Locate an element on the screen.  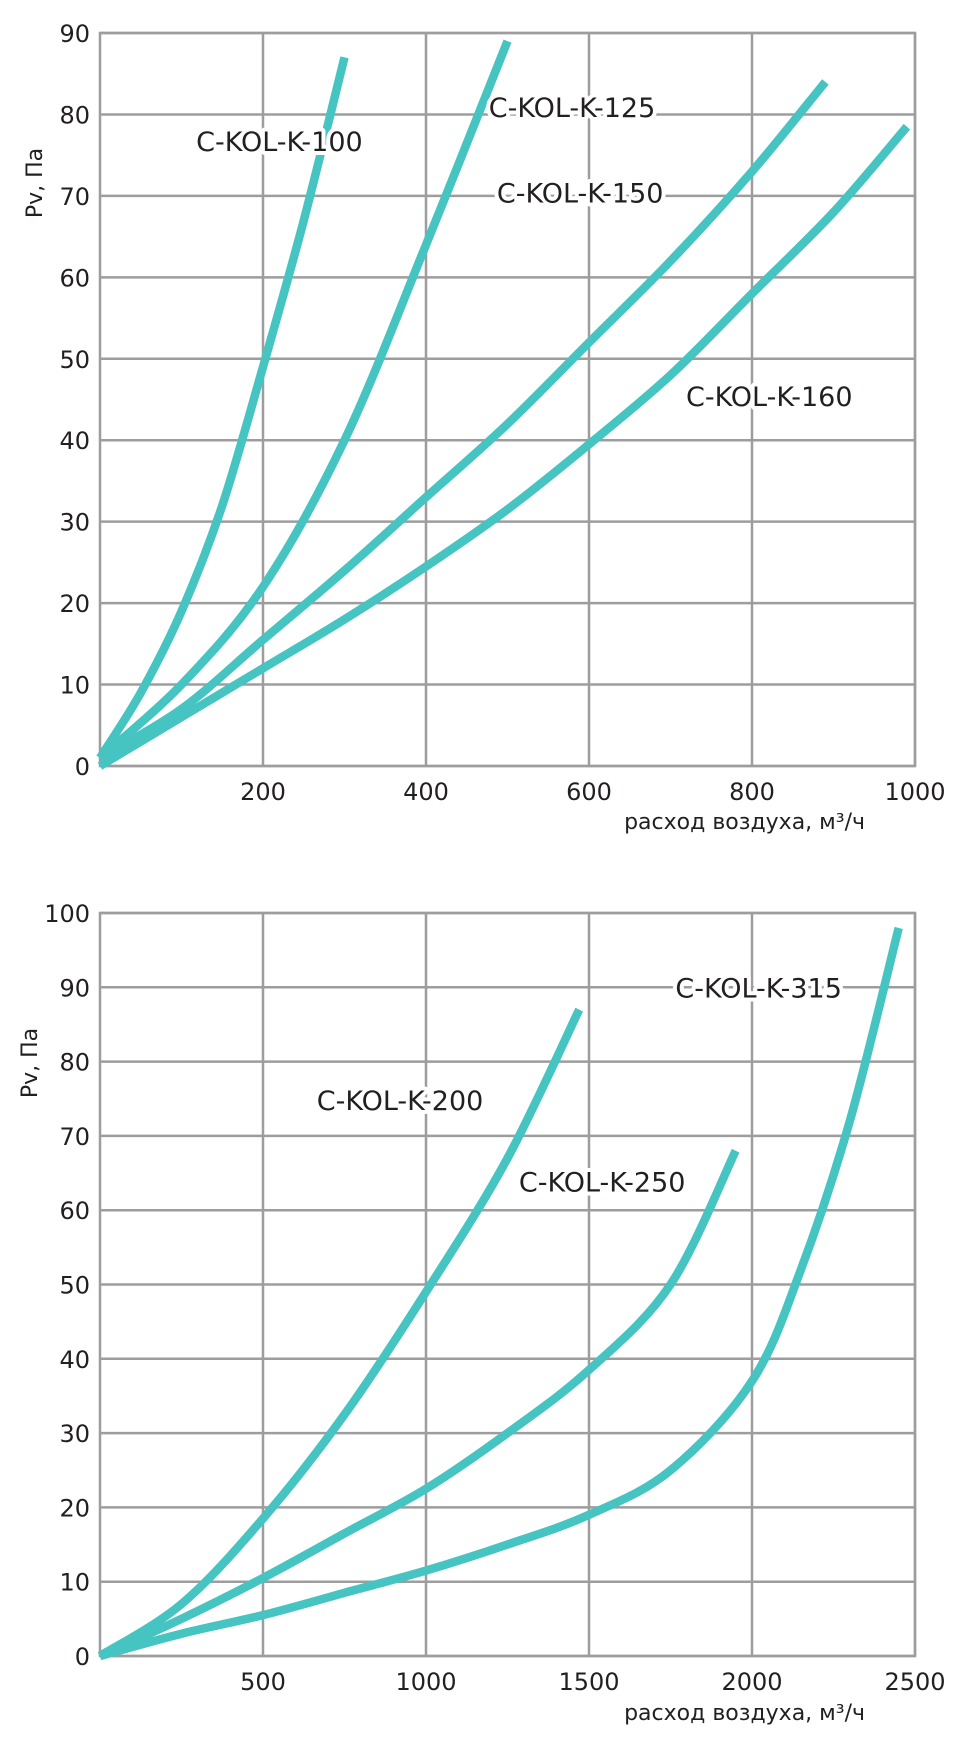
x-tick-label: 800 is located at coordinates (752, 792).